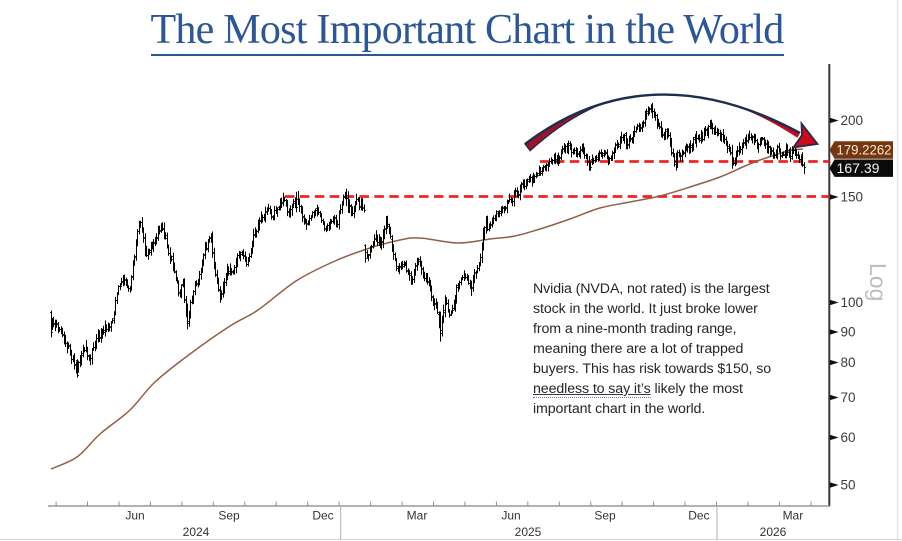 This screenshot has height=541, width=902. What do you see at coordinates (848, 437) in the screenshot?
I see `svg-text: 60` at bounding box center [848, 437].